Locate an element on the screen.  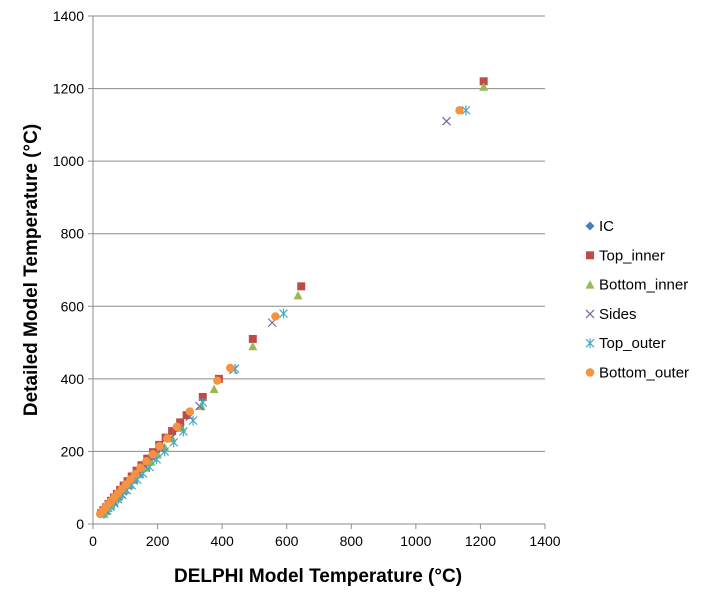
legend-item: IC is located at coordinates (599, 226).